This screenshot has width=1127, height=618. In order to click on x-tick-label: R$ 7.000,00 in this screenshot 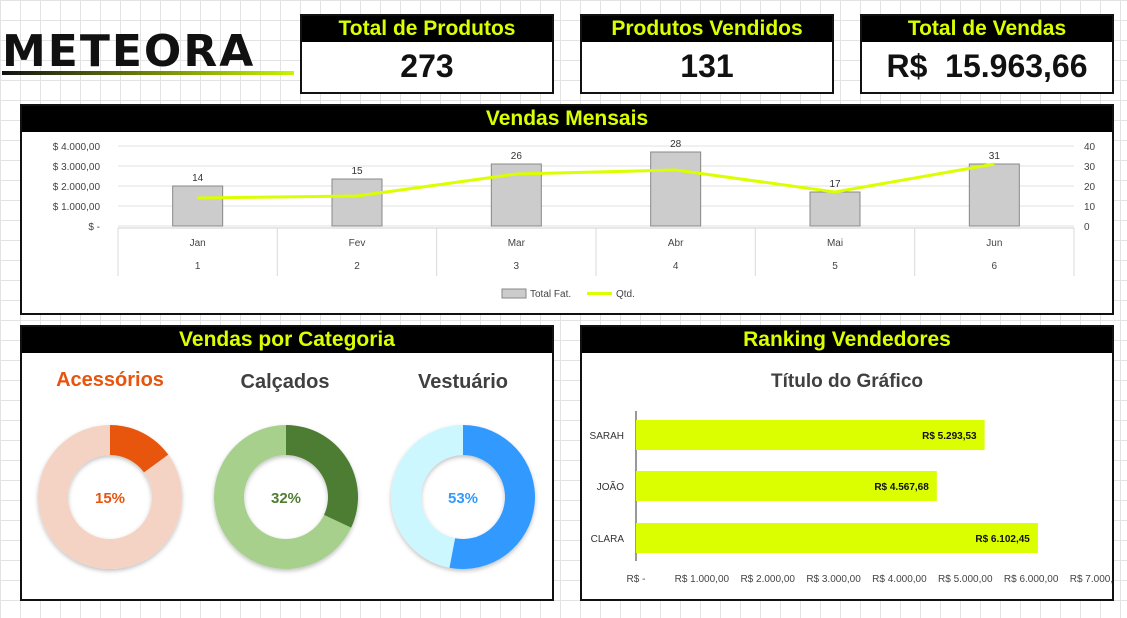, I will do `click(1091, 579)`.